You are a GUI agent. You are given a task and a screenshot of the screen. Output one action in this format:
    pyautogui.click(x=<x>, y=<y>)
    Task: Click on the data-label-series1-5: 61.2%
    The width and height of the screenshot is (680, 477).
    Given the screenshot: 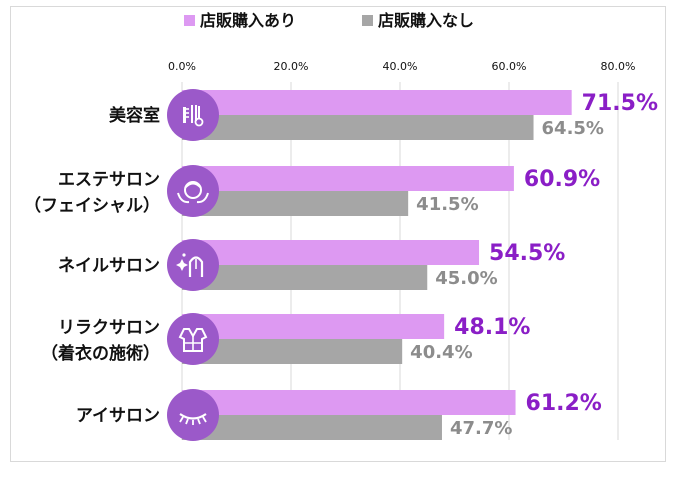 What is the action you would take?
    pyautogui.click(x=564, y=403)
    